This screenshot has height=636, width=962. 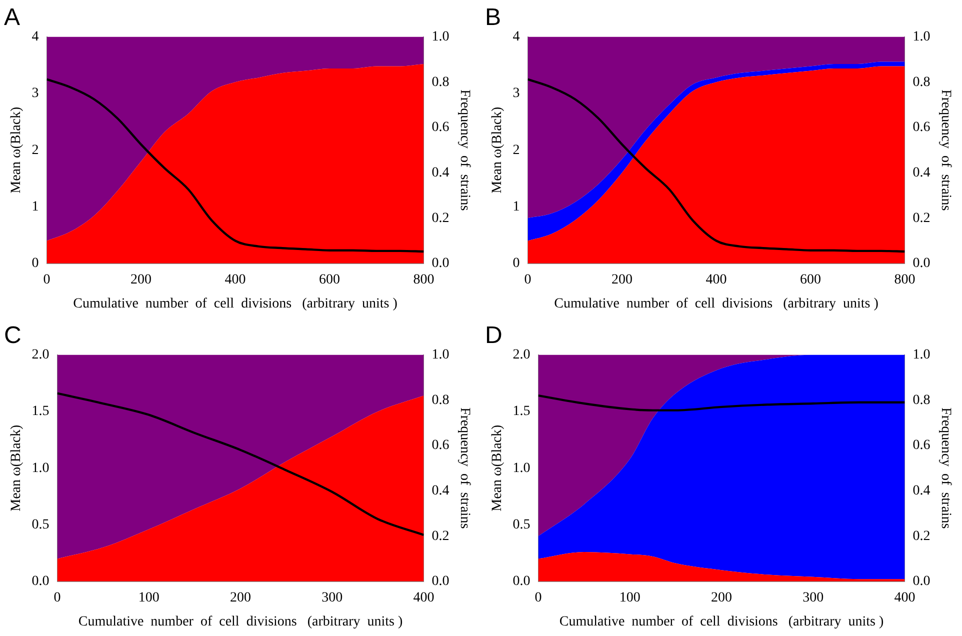 What do you see at coordinates (12, 18) in the screenshot?
I see `chart-title: A` at bounding box center [12, 18].